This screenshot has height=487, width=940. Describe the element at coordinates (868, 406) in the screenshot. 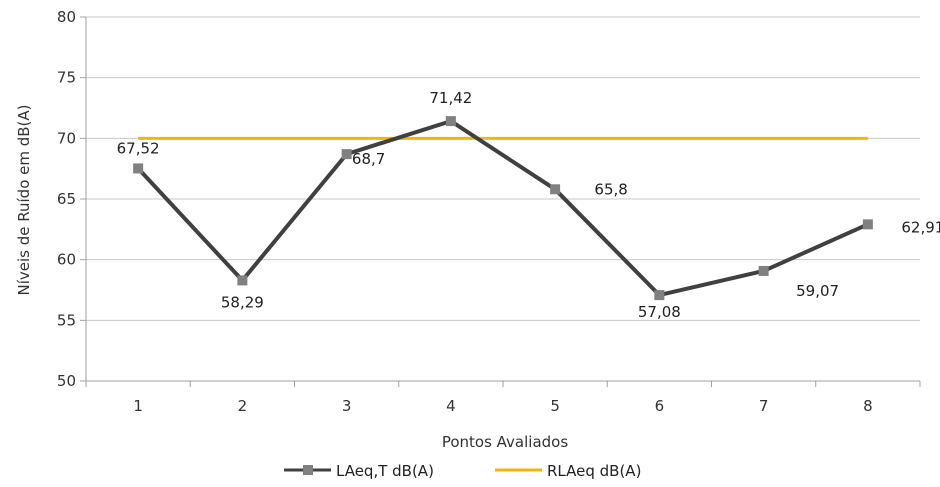

I see `x-tick-label: 8` at that location.